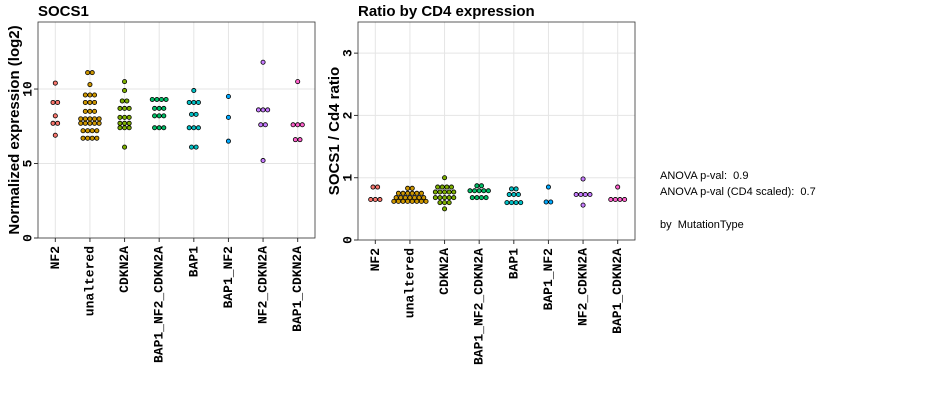 The image size is (930, 400). What do you see at coordinates (738, 192) in the screenshot?
I see `annotation: ANOVA p-val (CD4 scaled): 0.7` at bounding box center [738, 192].